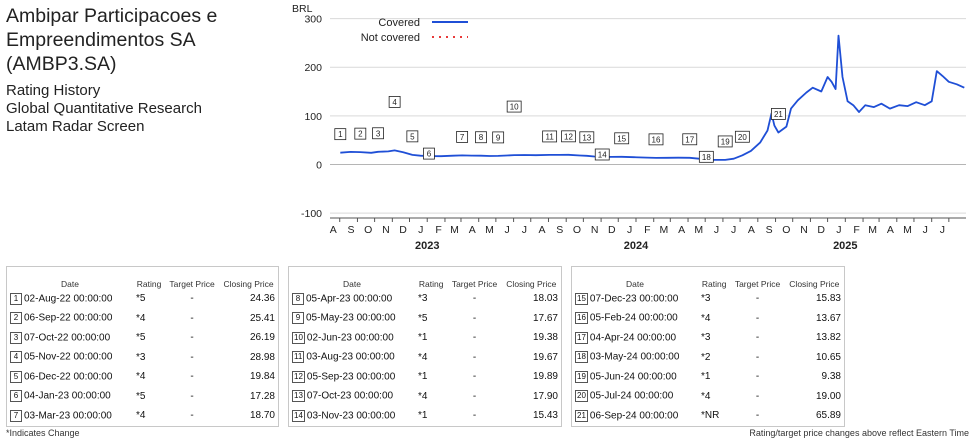 The height and width of the screenshot is (440, 975). What do you see at coordinates (425, 299) in the screenshot?
I see `table-row: 8 05-Apr-23 00:00:00 *3-18.03` at bounding box center [425, 299].